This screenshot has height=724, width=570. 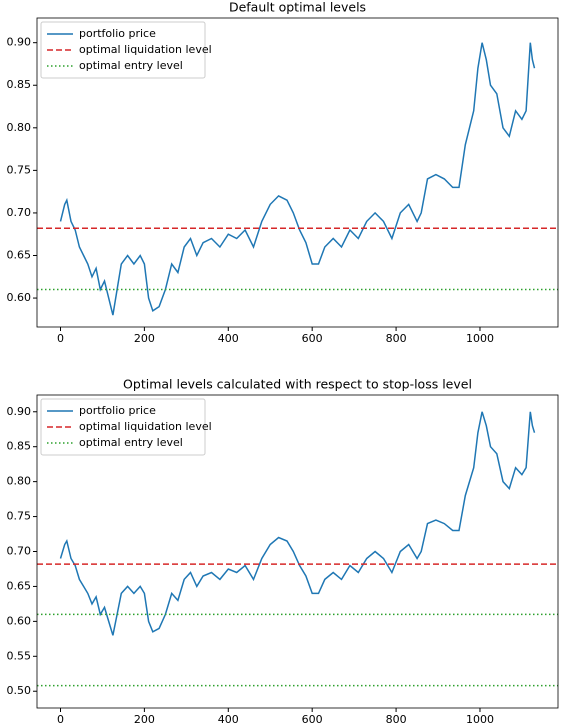 What do you see at coordinates (19, 690) in the screenshot?
I see `y-tick-label: 0.50` at bounding box center [19, 690].